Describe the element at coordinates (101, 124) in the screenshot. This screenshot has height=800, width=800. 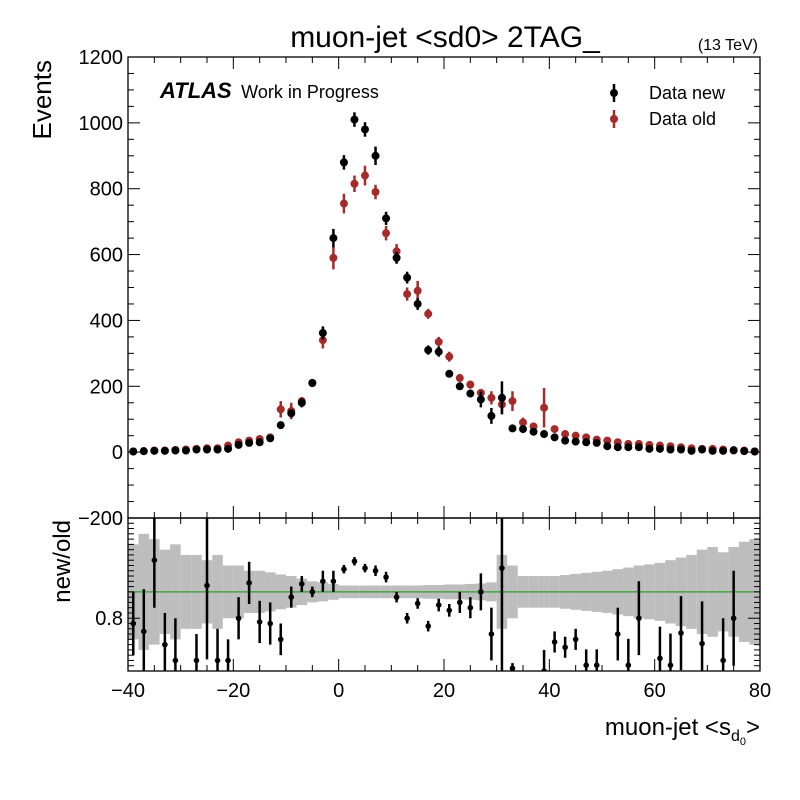
I see `y-tick-label: 1000` at that location.